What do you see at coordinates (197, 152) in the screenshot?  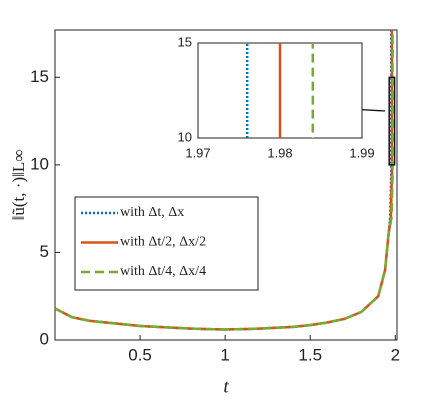 I see `x-tick-label: 1.97` at bounding box center [197, 152].